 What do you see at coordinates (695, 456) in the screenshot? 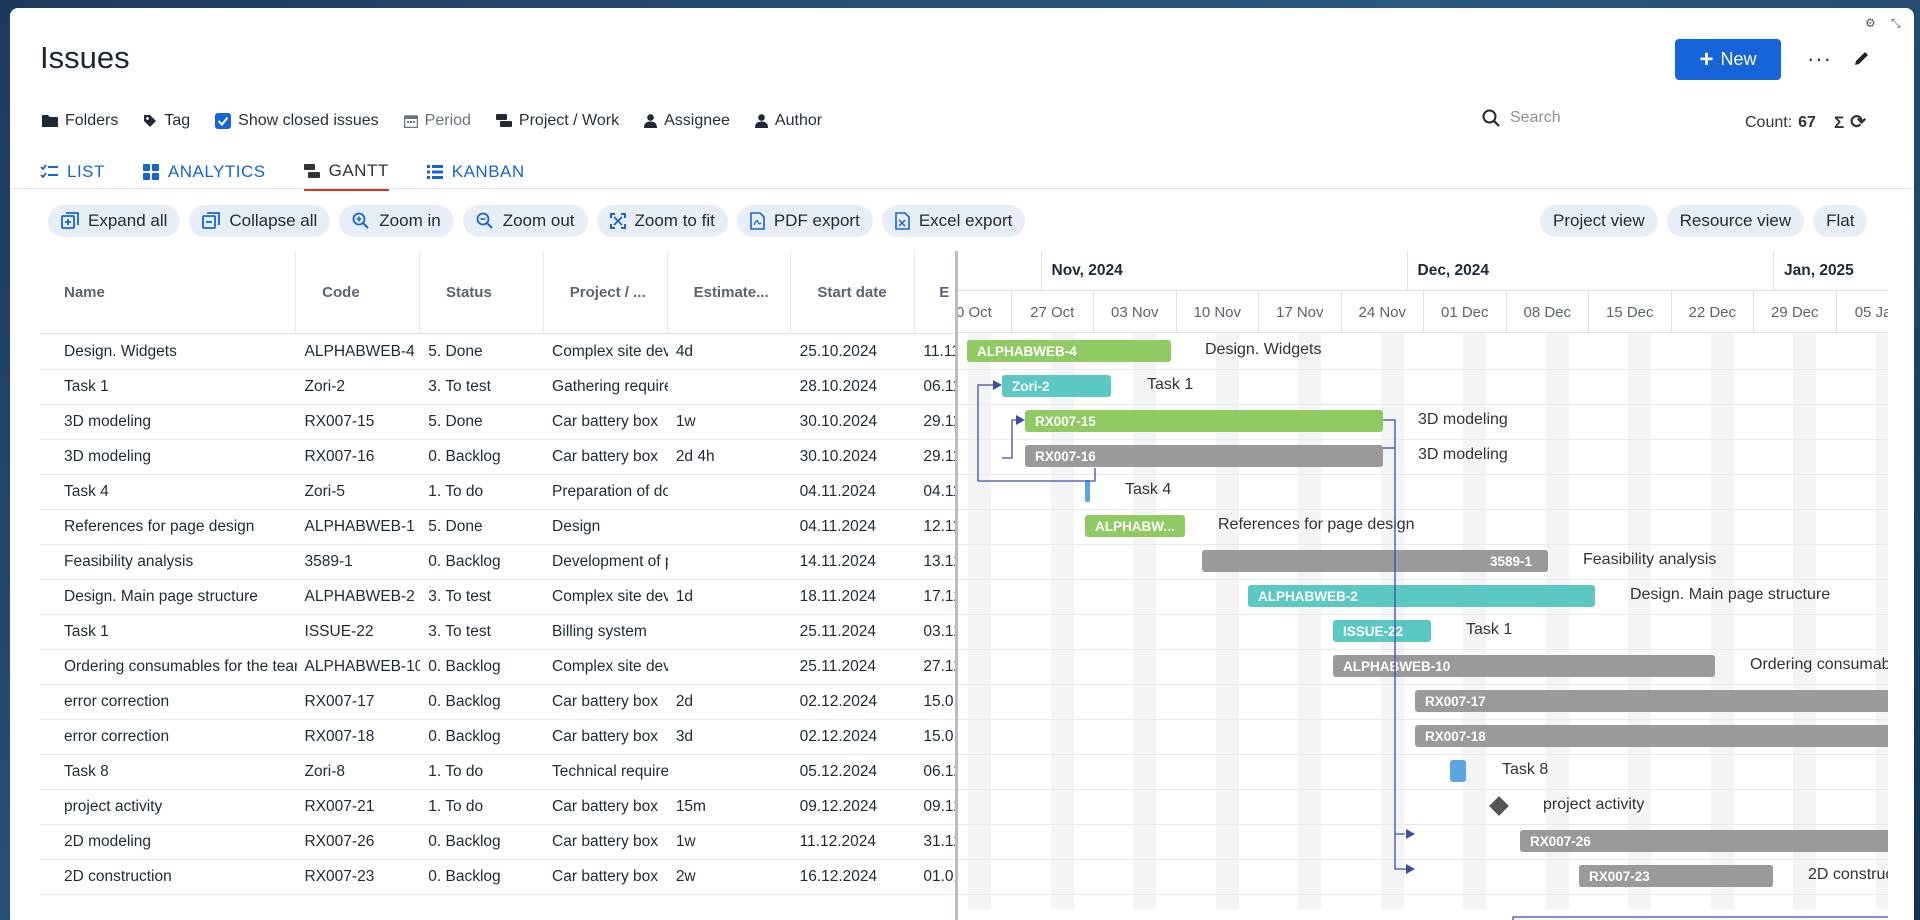
I see `table-cell: 2d 4h` at bounding box center [695, 456].